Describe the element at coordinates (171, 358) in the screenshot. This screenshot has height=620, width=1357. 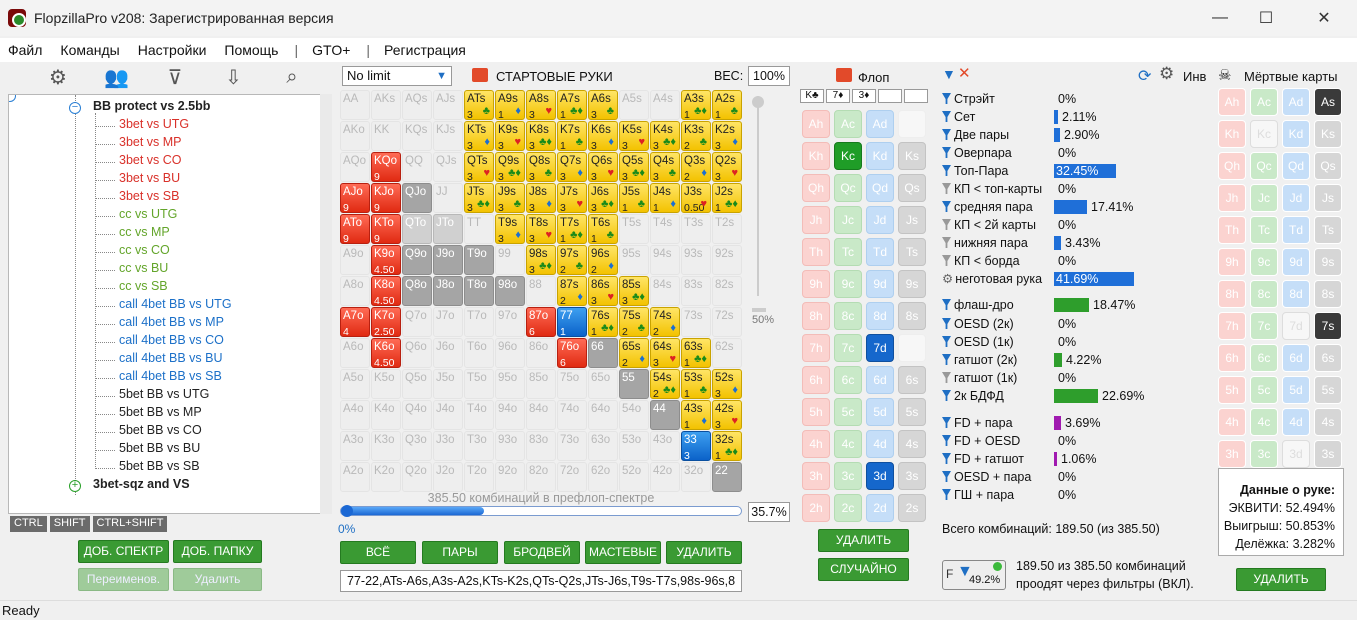
I see `tree-item: call 4bet BB vs BU` at that location.